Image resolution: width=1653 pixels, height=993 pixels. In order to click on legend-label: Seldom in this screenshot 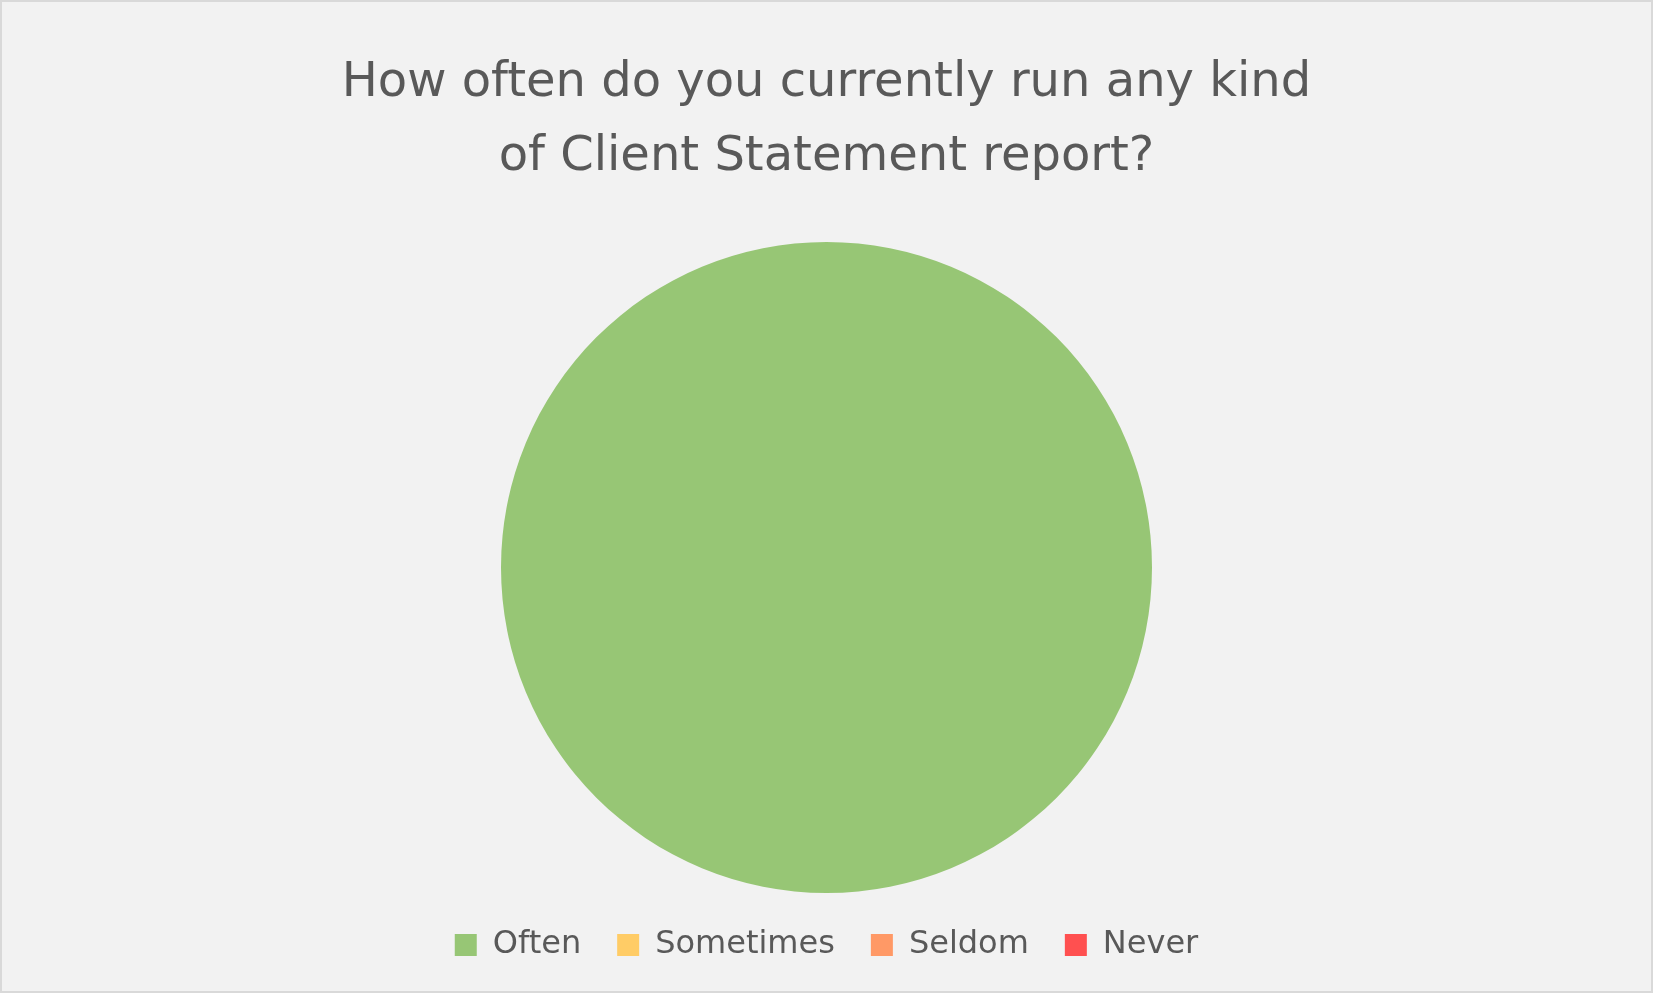, I will do `click(968, 942)`.